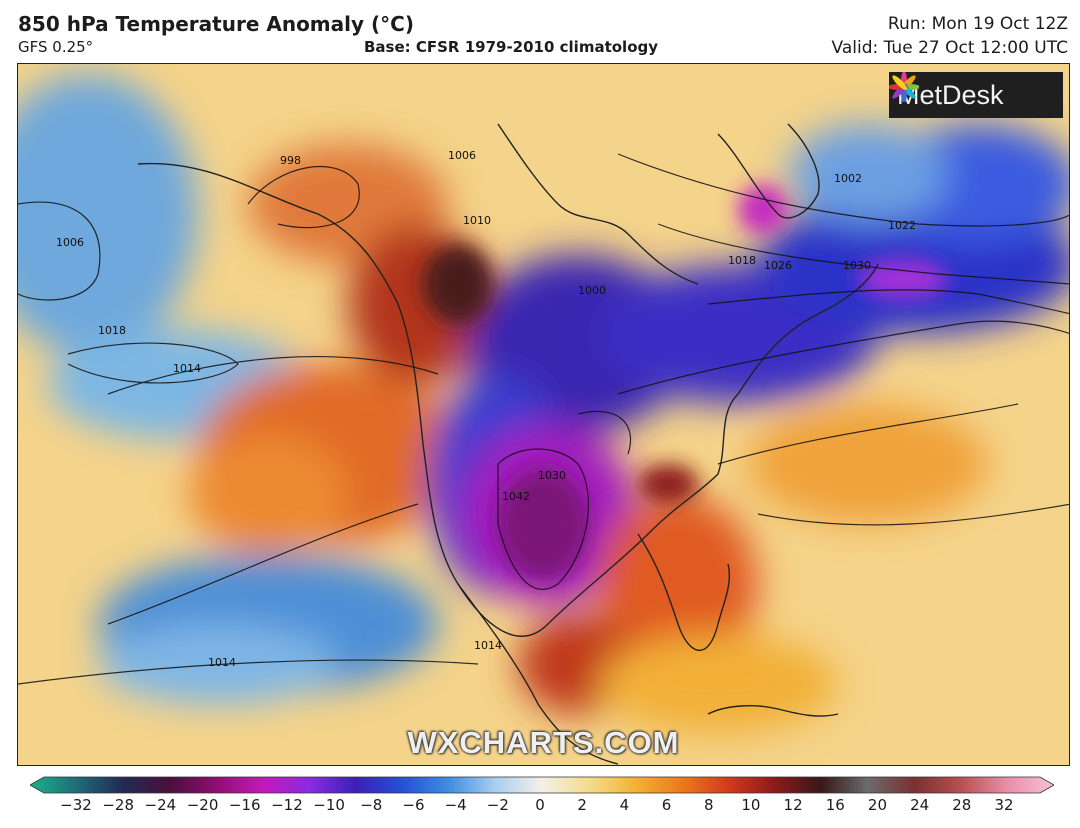  Describe the element at coordinates (371, 805) in the screenshot. I see `colorbar-tick-label: −8` at that location.